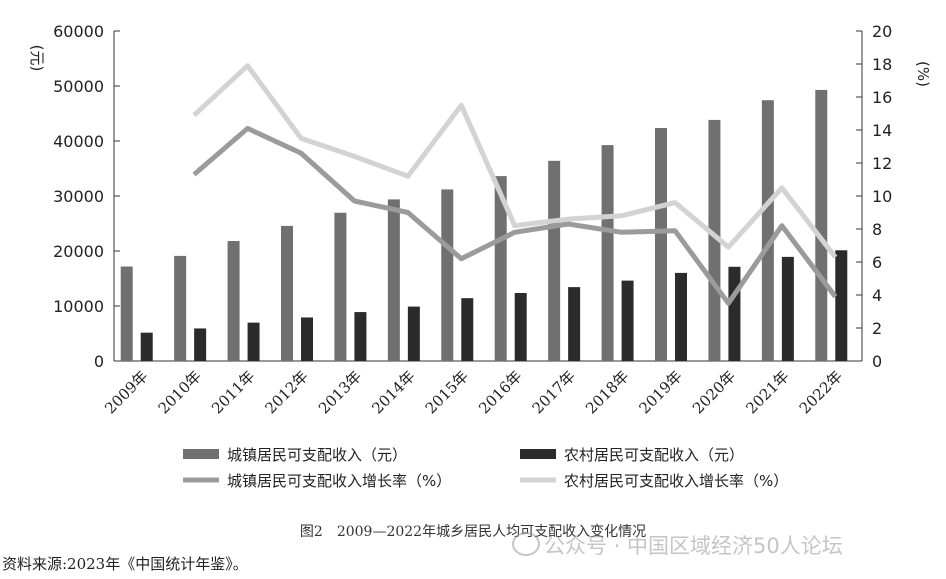 This screenshot has width=946, height=579. What do you see at coordinates (78, 196) in the screenshot?
I see `y-left-tick-label: 30000` at bounding box center [78, 196].